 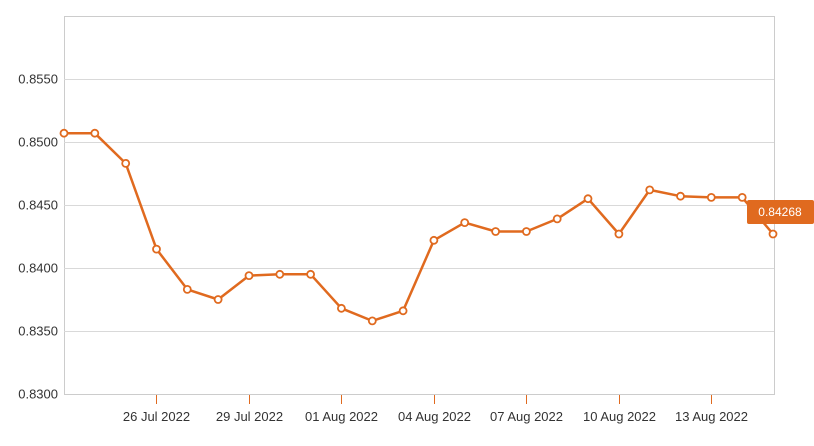 I want to click on last-value-flag: 0.84268, so click(x=780, y=212).